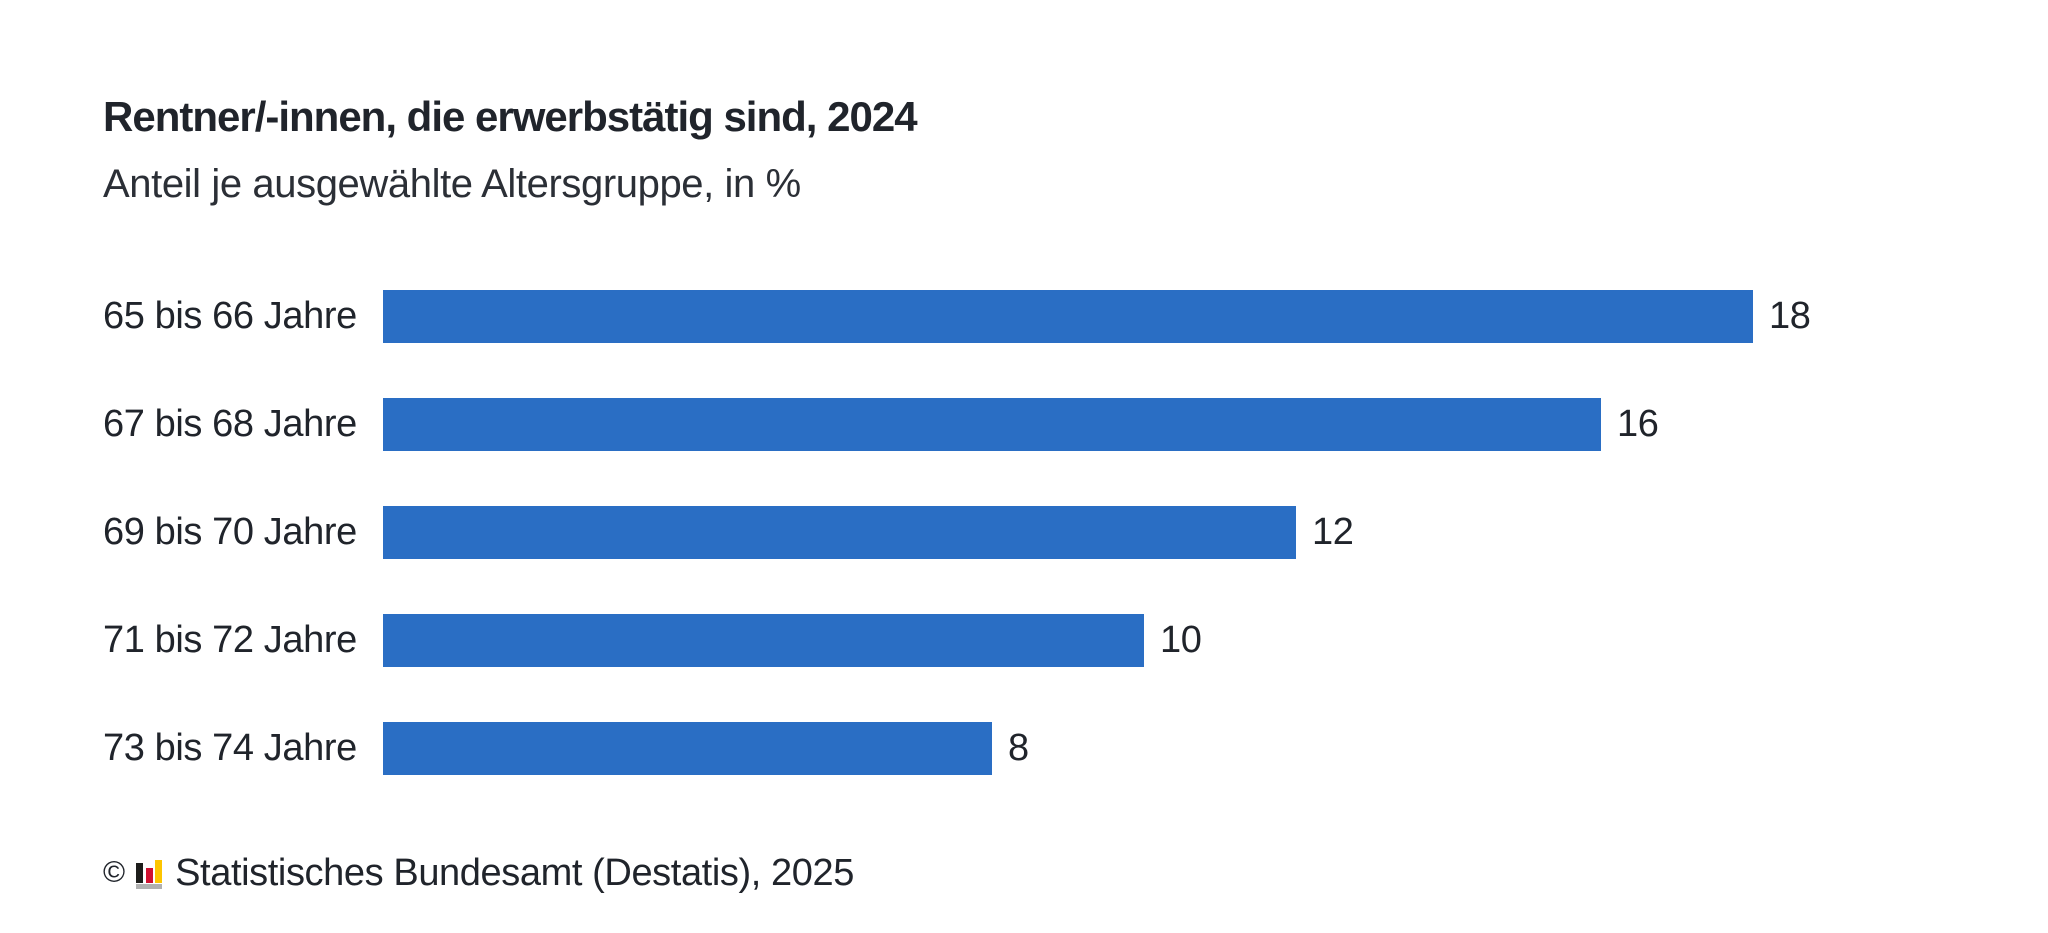 The height and width of the screenshot is (933, 2048). I want to click on category-label: 71 bis 72 Jahre, so click(230, 640).